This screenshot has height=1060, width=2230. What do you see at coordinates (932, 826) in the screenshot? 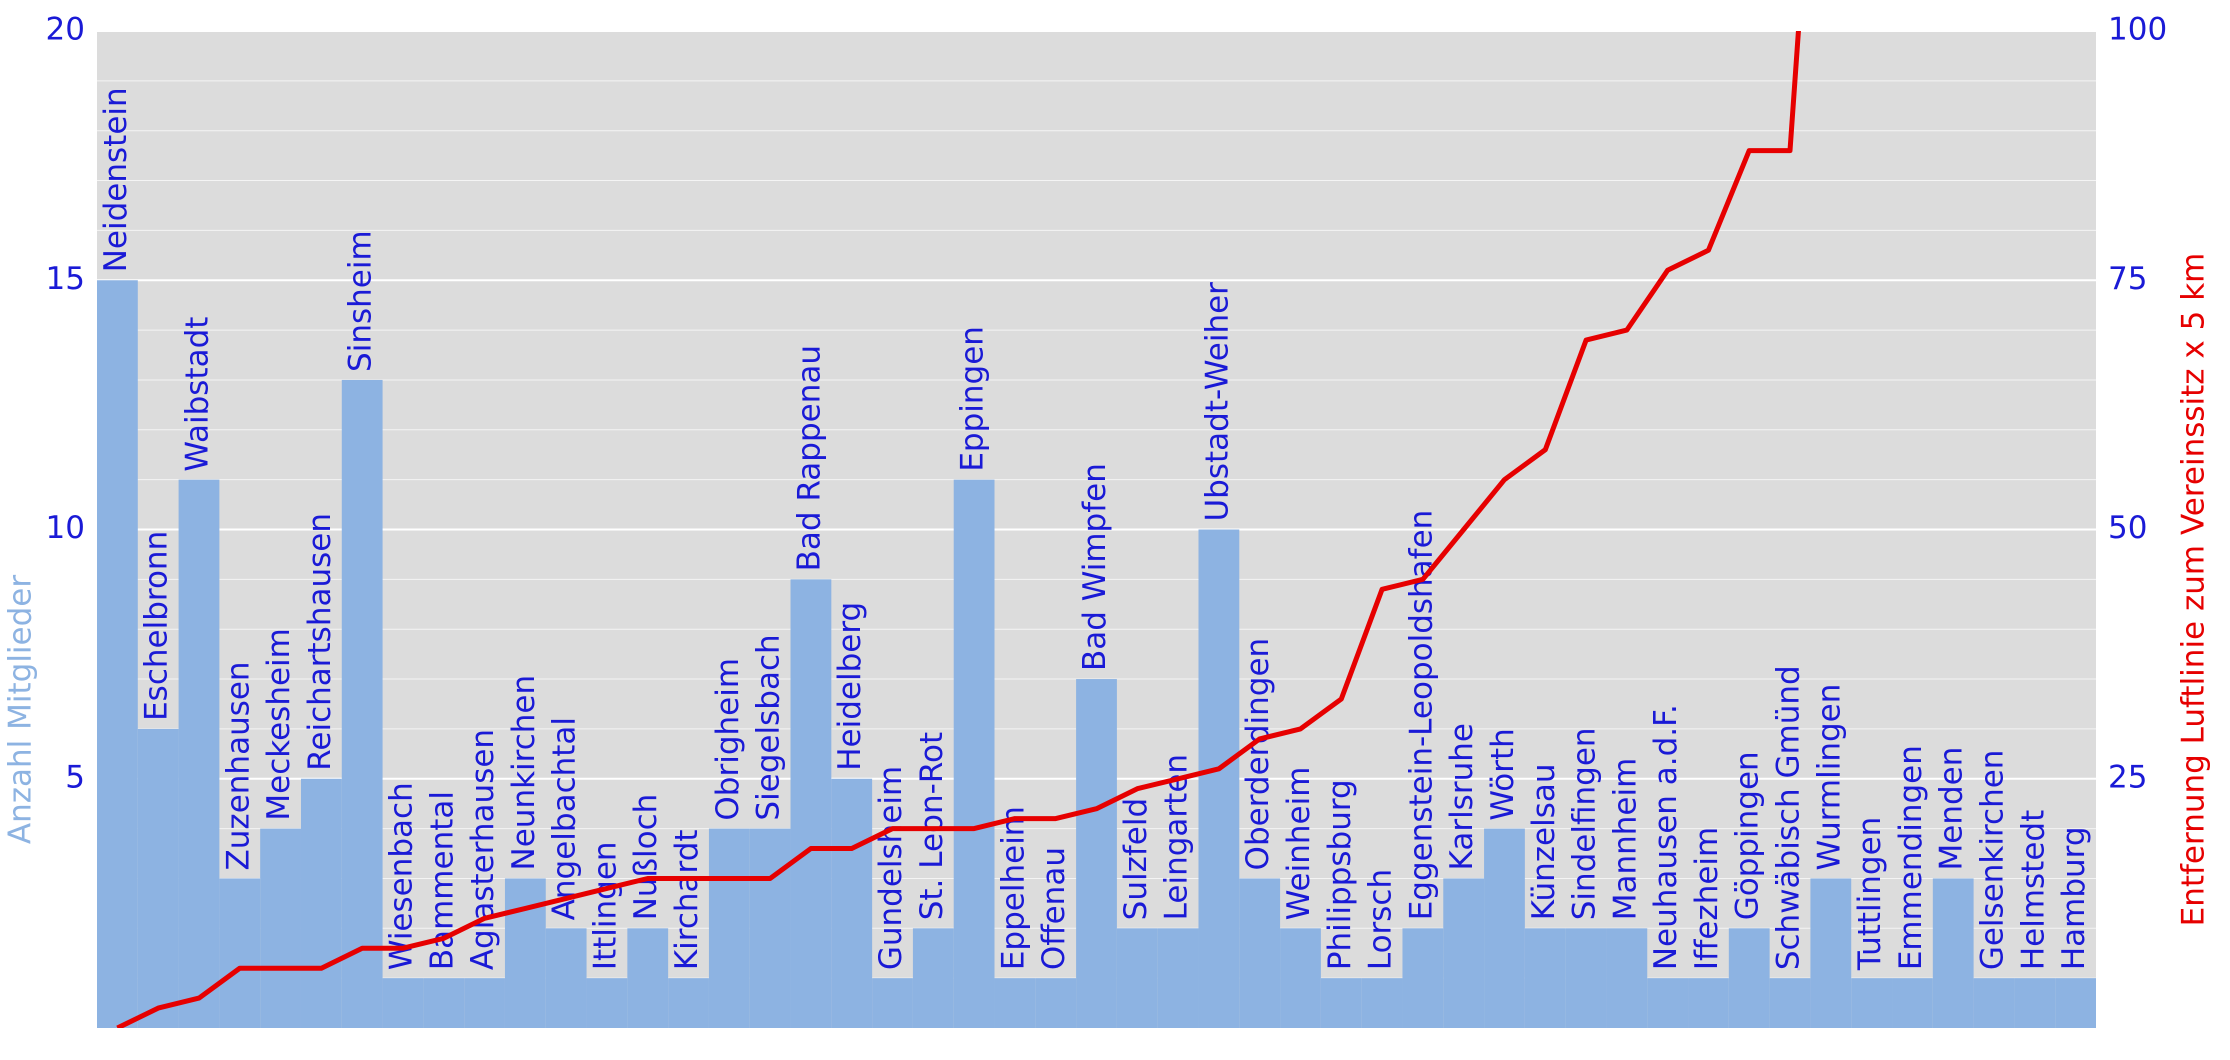
I see `category-label: St. Leon-Rot` at bounding box center [932, 826].